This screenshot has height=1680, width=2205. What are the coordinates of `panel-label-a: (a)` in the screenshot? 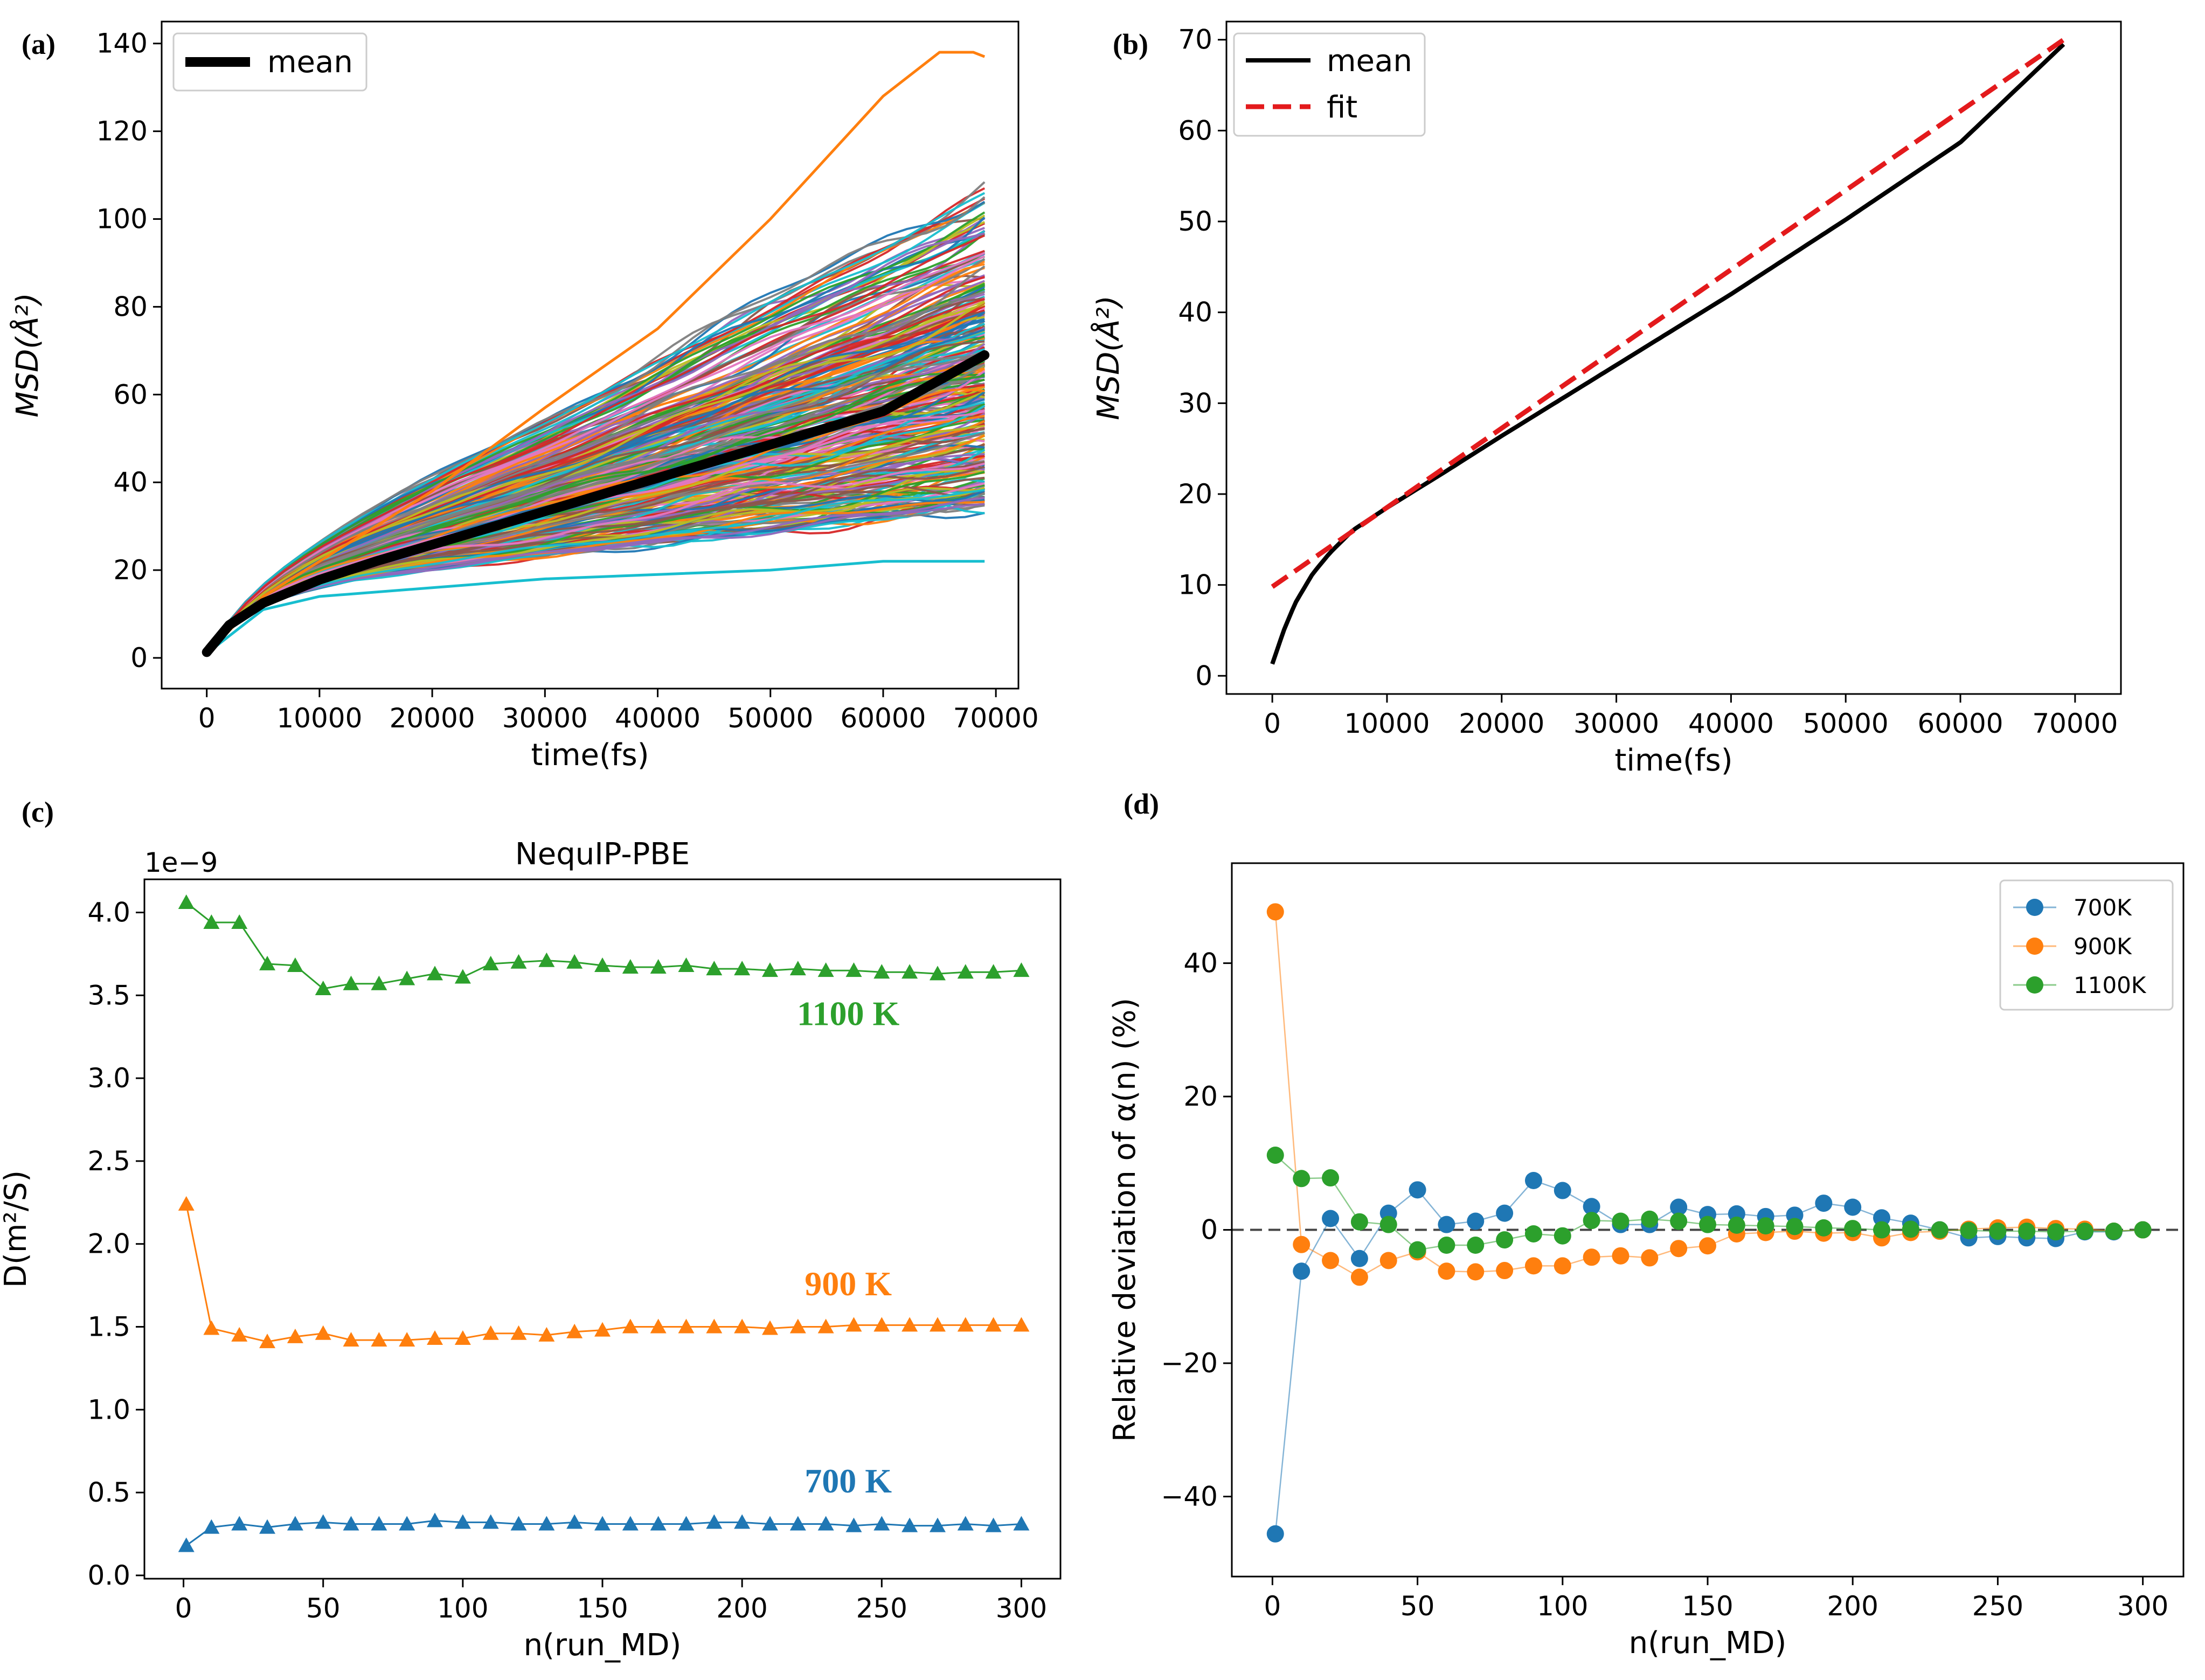 It's located at (39, 44).